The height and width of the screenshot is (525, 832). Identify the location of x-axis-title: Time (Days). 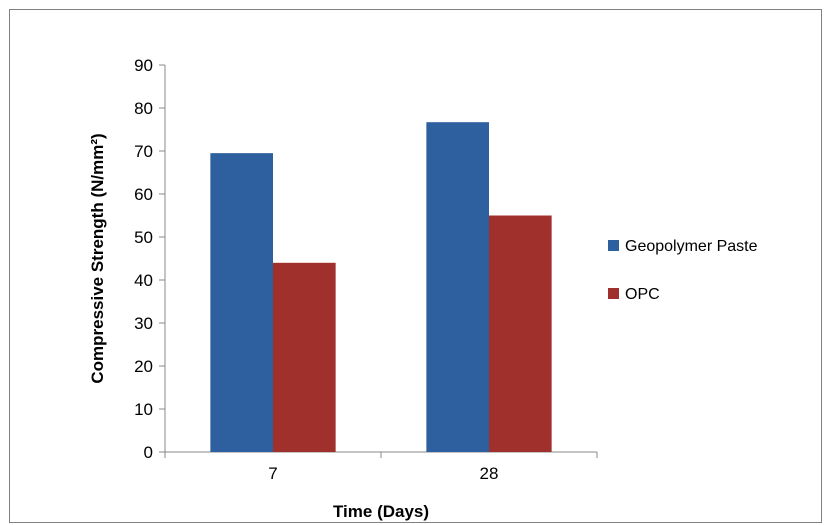
(381, 511).